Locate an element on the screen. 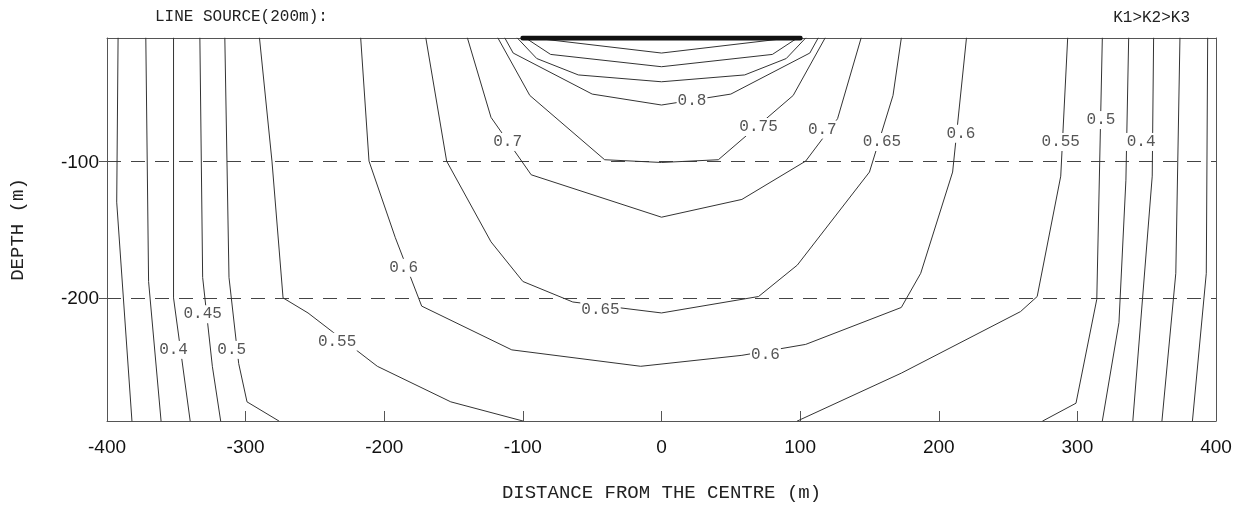  text: K1>K2>K3 is located at coordinates (1151, 18).